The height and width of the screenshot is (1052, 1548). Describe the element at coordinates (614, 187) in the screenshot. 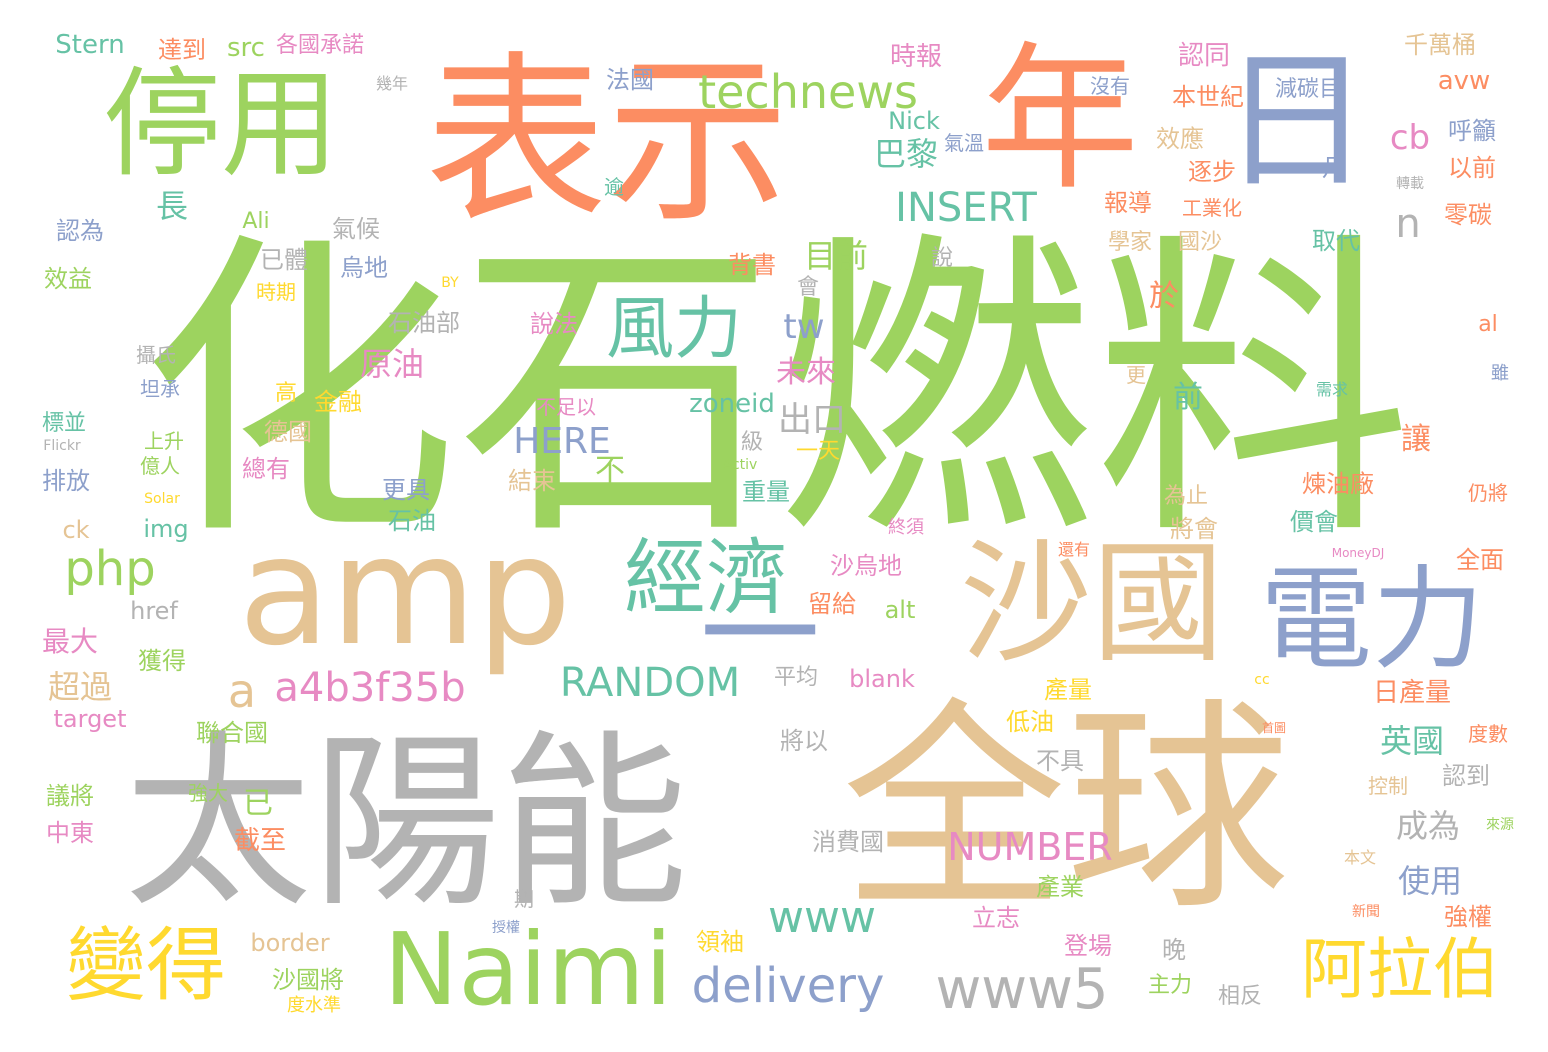

I see `word-yu: 逾` at that location.